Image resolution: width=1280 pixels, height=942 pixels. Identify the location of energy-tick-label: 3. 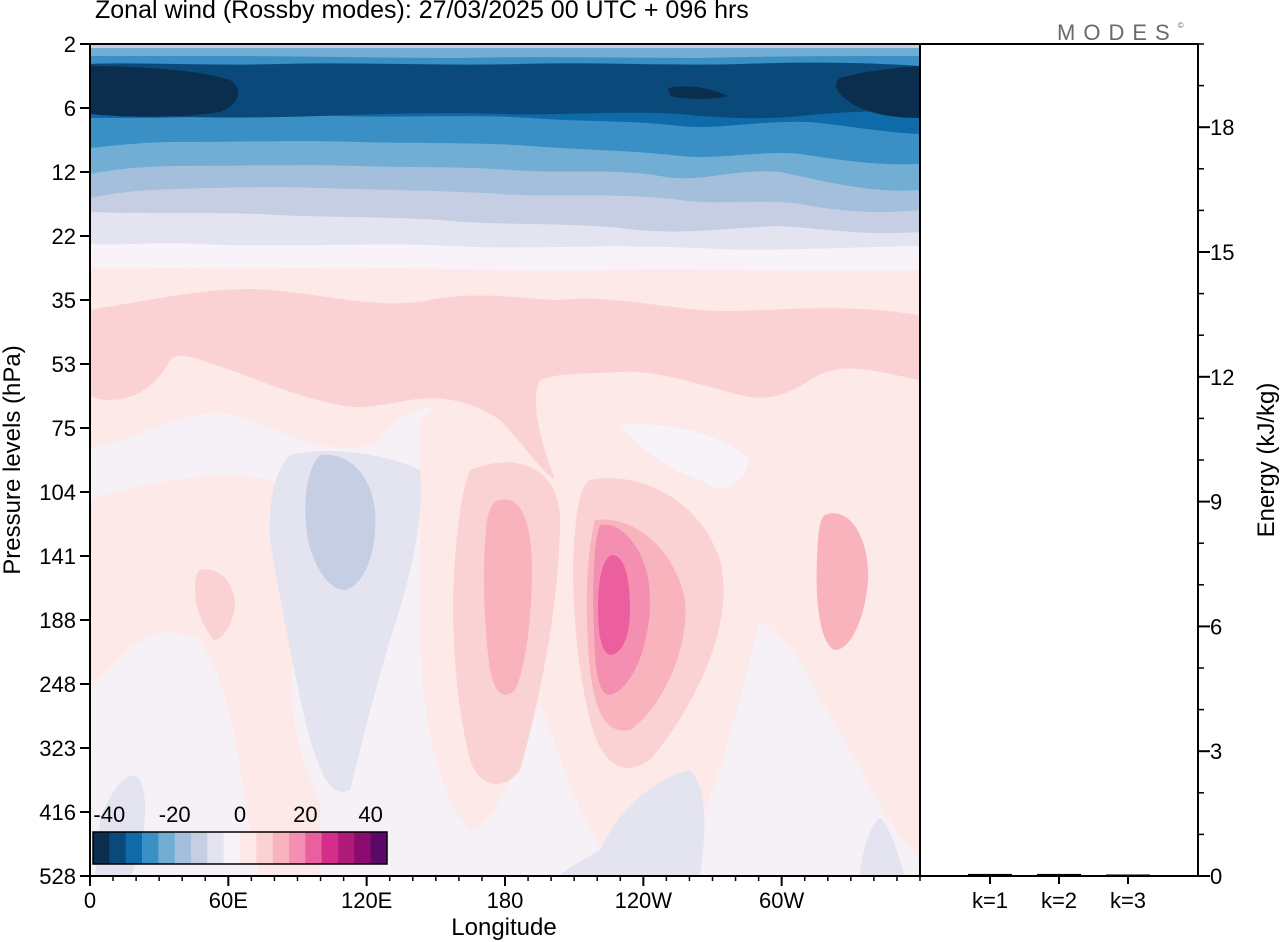
(1216, 751).